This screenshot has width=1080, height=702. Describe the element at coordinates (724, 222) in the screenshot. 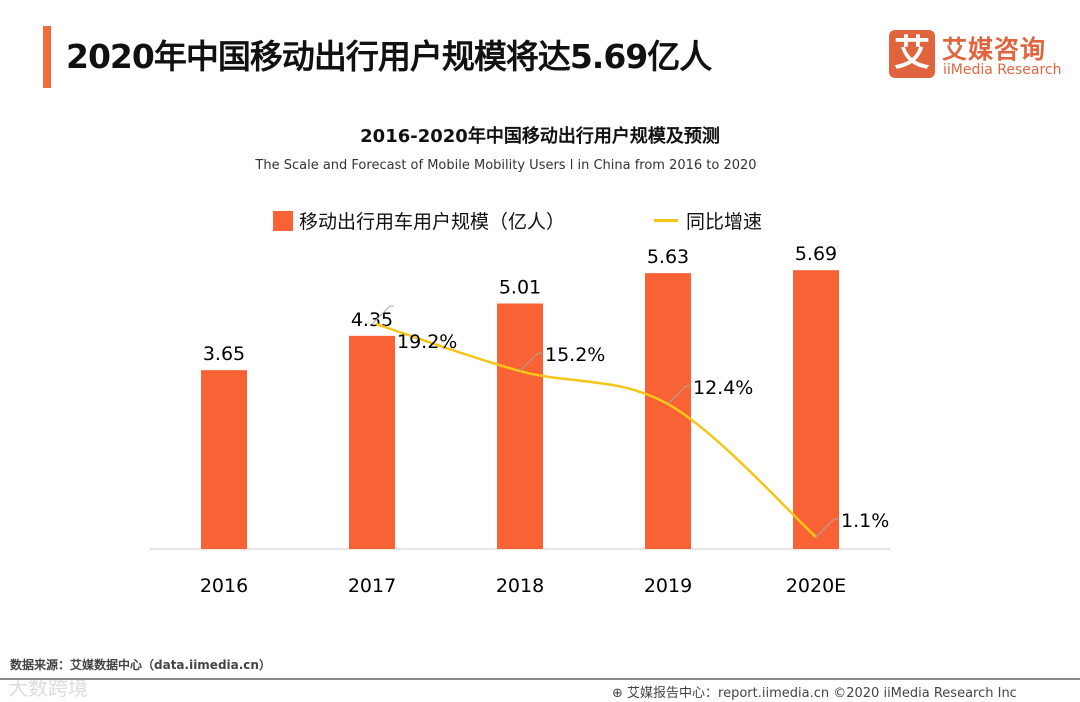

I see `legend-line-label: 同比增速` at that location.